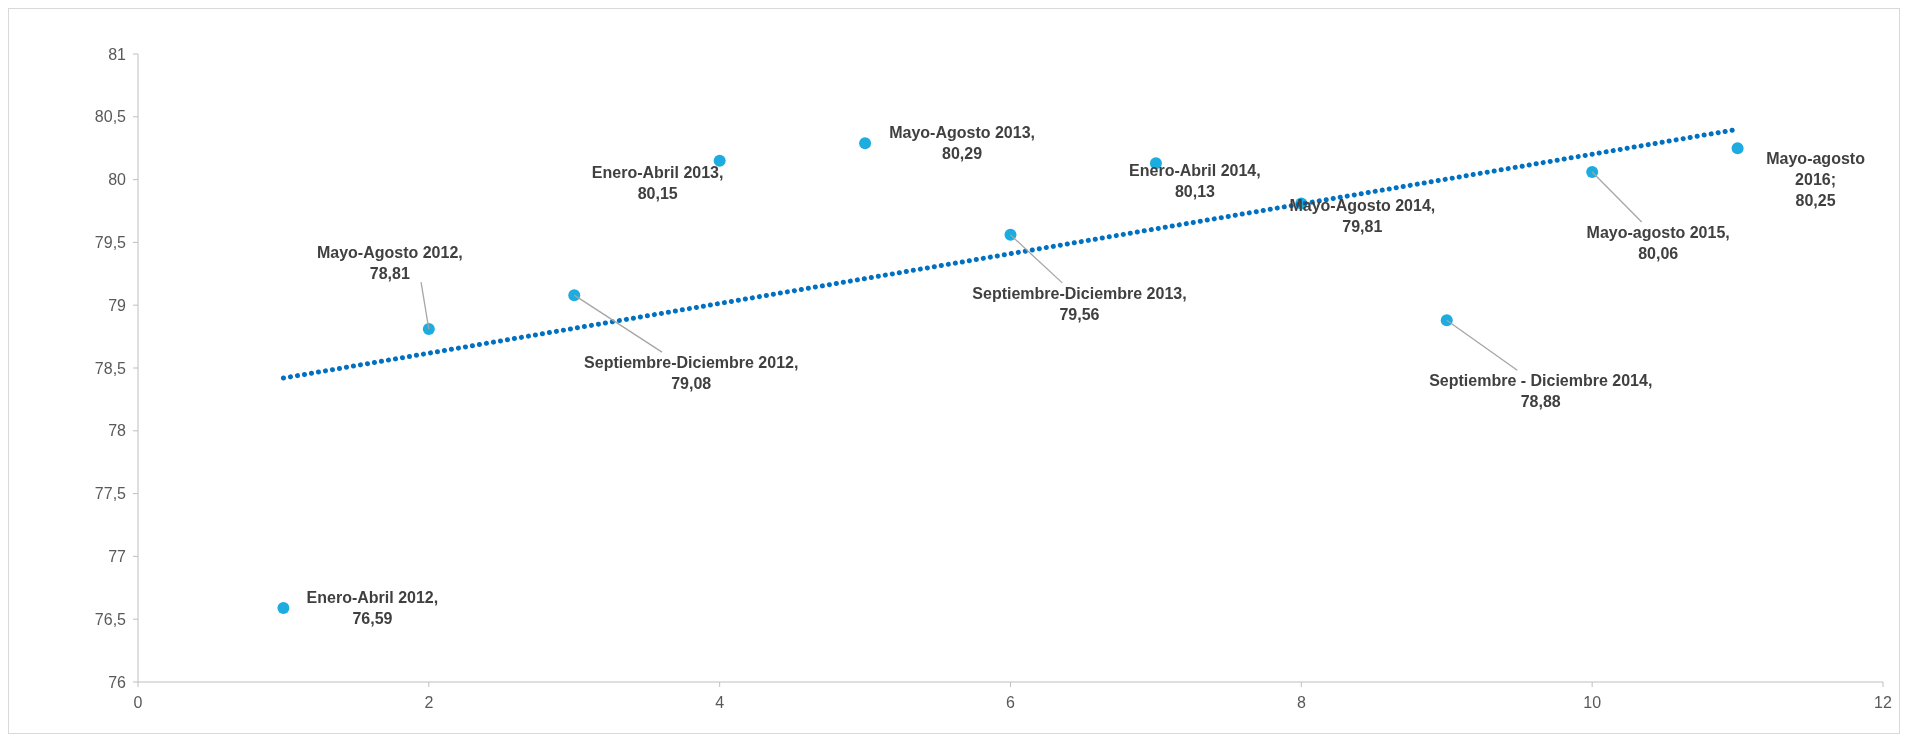 The width and height of the screenshot is (1908, 742). What do you see at coordinates (1011, 702) in the screenshot?
I see `x-tick-label: 6` at bounding box center [1011, 702].